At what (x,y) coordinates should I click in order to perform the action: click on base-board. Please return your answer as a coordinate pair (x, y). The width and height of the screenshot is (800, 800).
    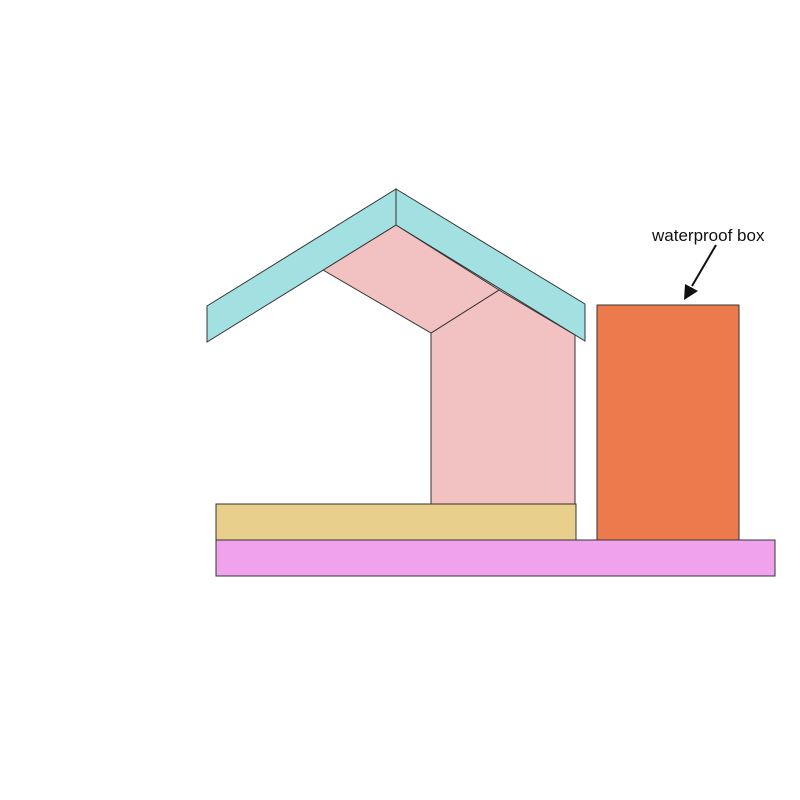
    Looking at the image, I should click on (495, 558).